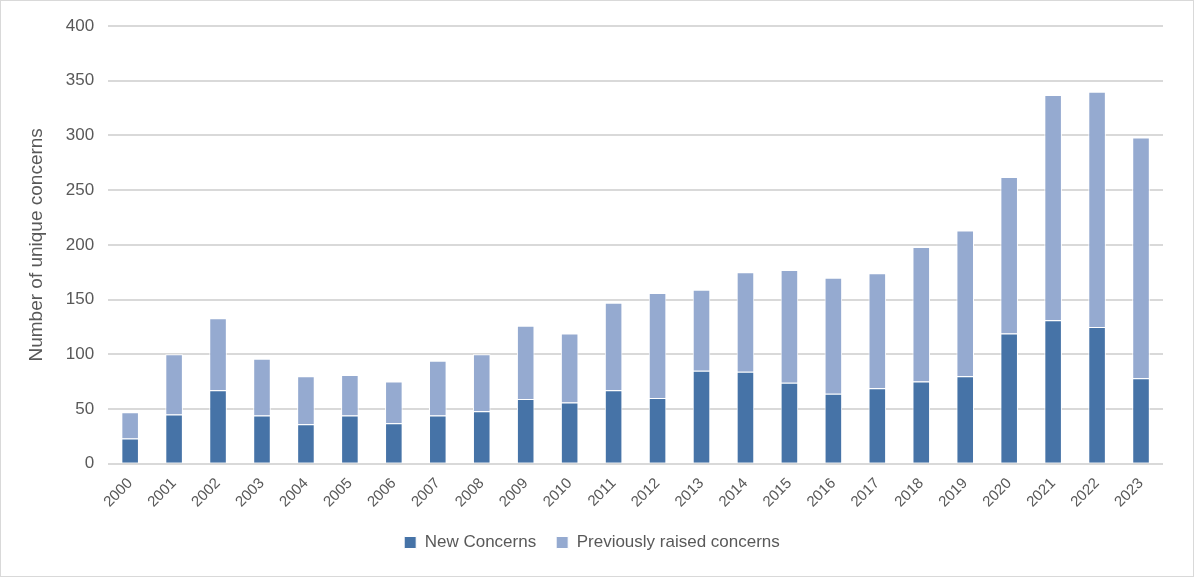 This screenshot has height=579, width=1196. What do you see at coordinates (80, 244) in the screenshot?
I see `y-tick-label: 200` at bounding box center [80, 244].